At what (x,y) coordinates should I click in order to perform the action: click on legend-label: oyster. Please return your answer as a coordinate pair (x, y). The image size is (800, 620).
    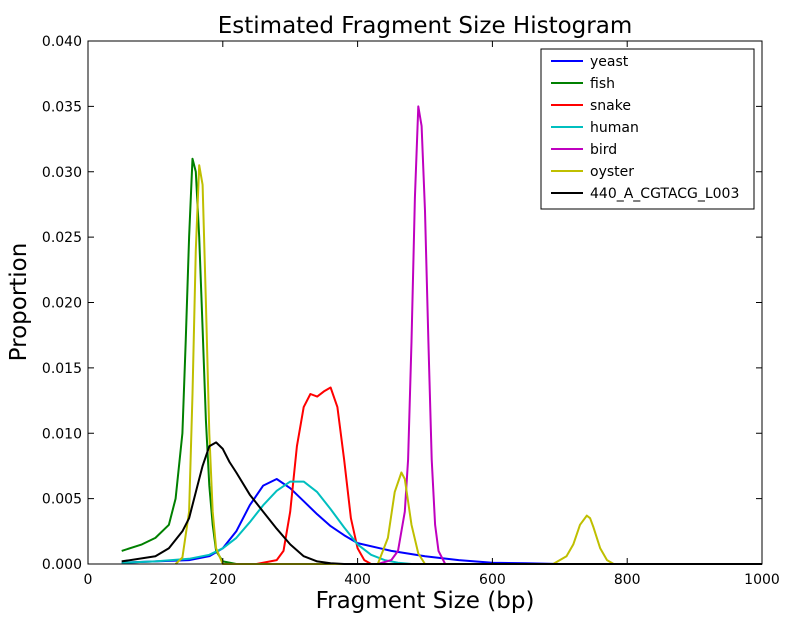
    Looking at the image, I should click on (612, 172).